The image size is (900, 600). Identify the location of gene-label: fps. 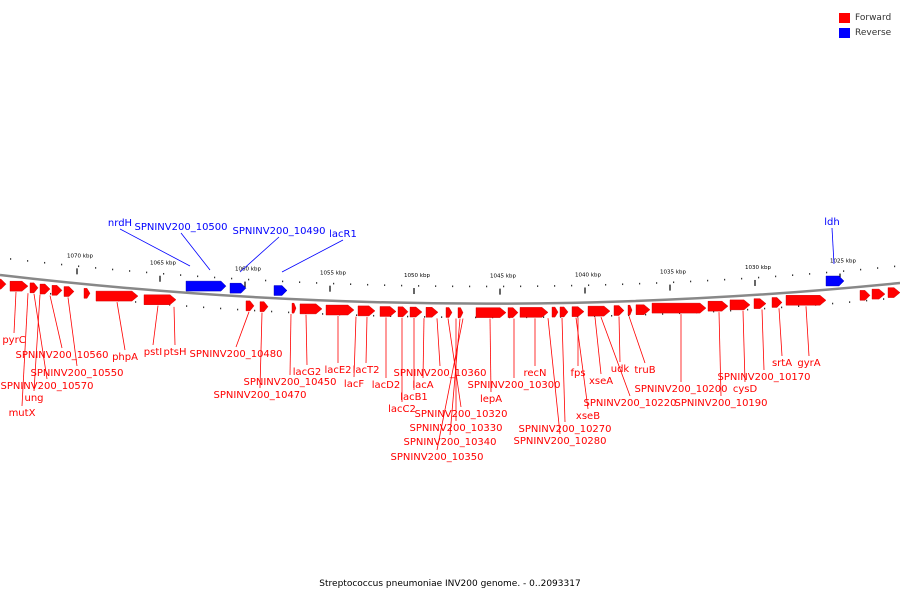
(577, 373).